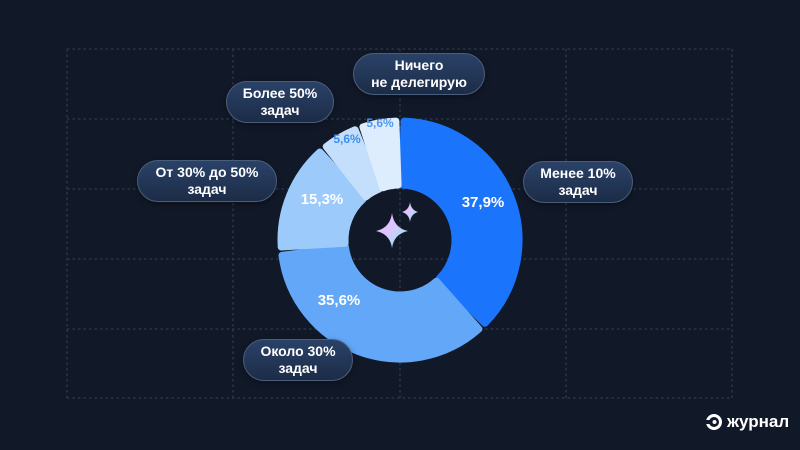  Describe the element at coordinates (419, 65) in the screenshot. I see `legend-text: Ничего` at that location.